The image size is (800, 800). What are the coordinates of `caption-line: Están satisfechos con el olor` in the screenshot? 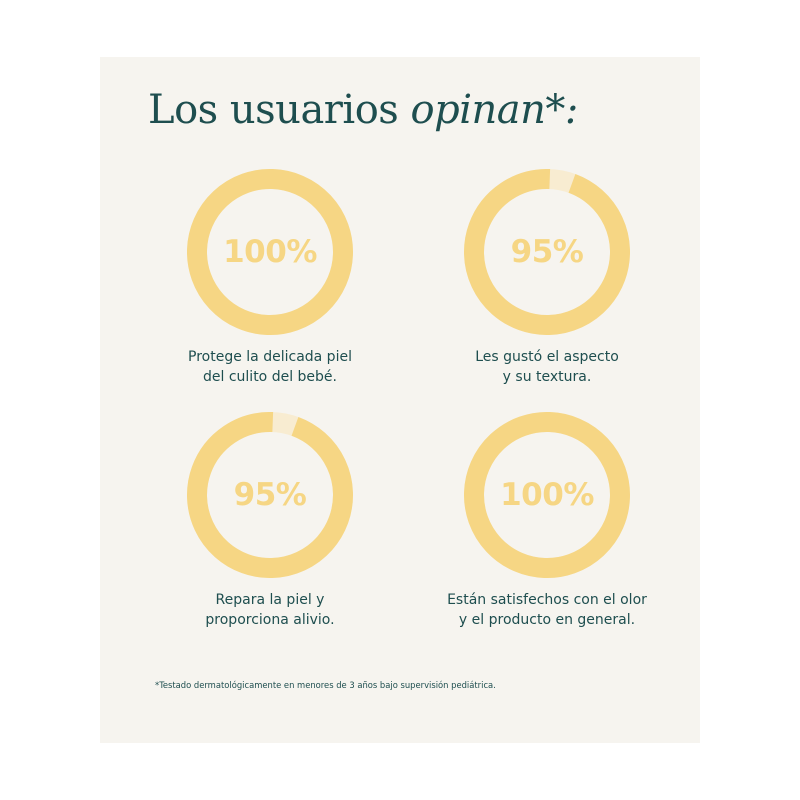 It's located at (547, 600).